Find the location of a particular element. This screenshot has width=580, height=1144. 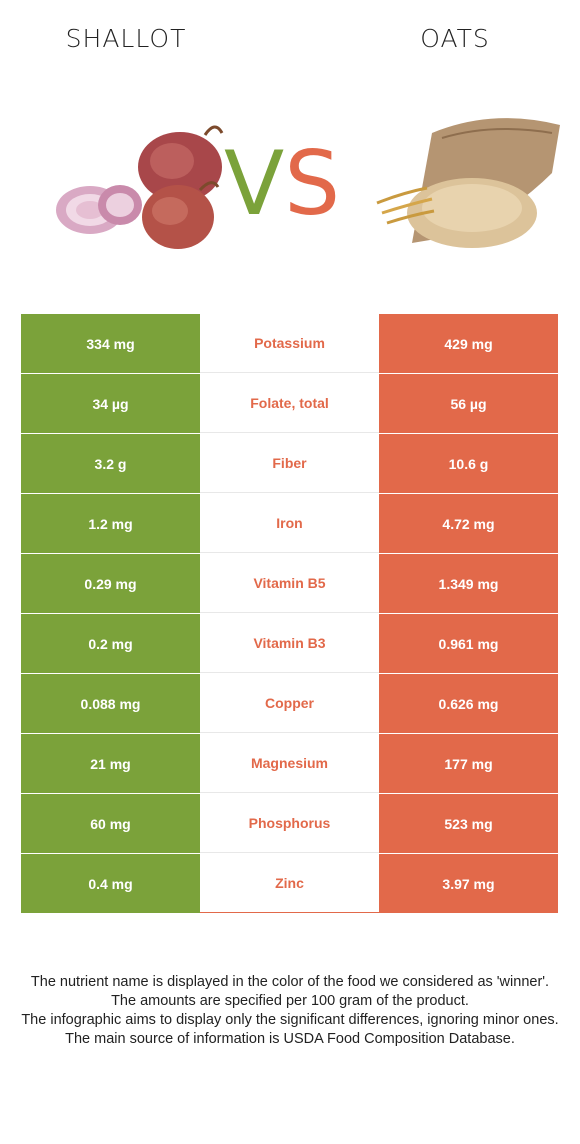

table-row: 21 mg Magnesium 177 mg is located at coordinates (289, 764).